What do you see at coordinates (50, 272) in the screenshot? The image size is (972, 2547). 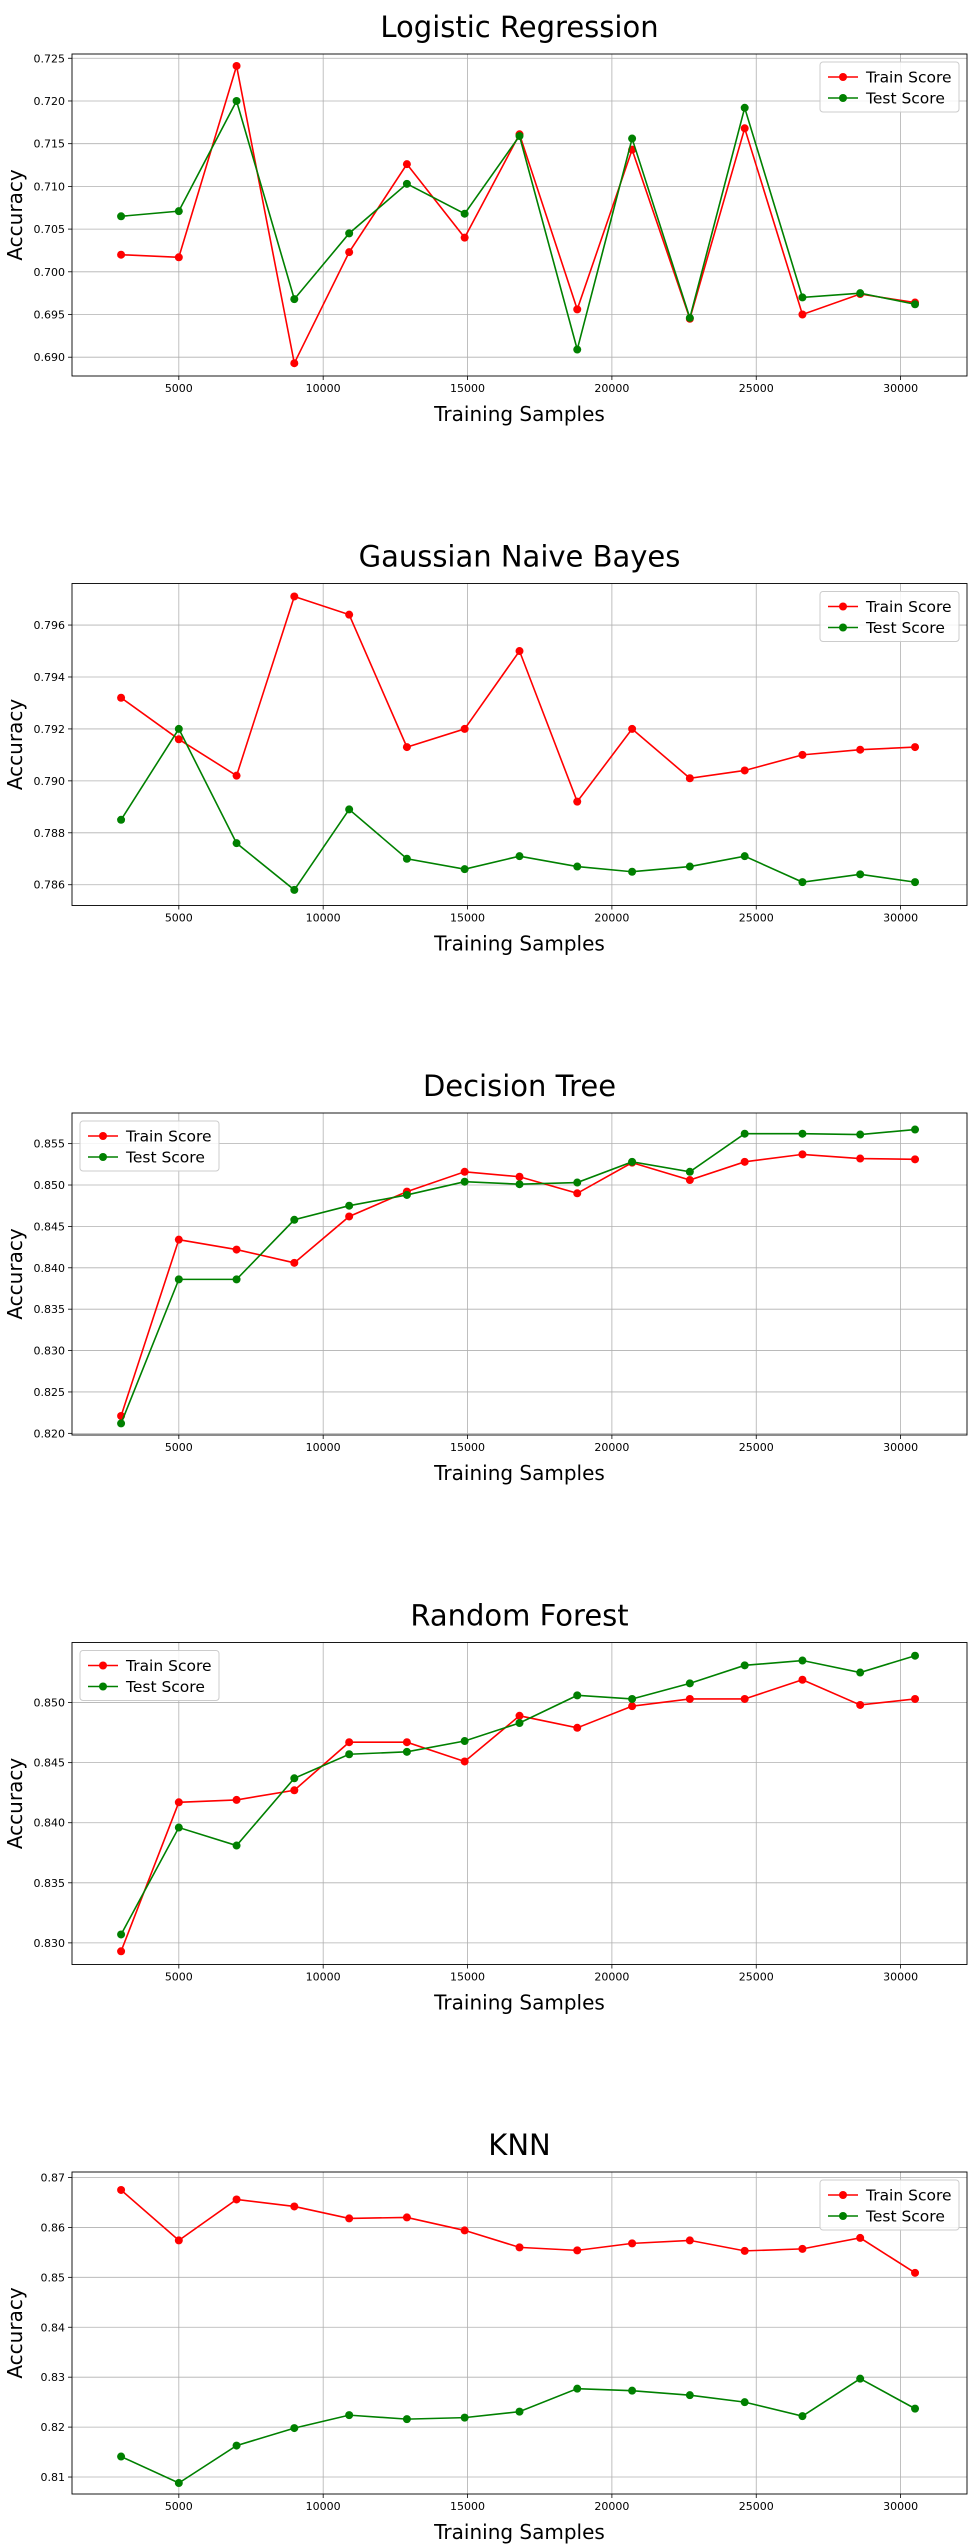 I see `y-tick-label: 0.700` at bounding box center [50, 272].